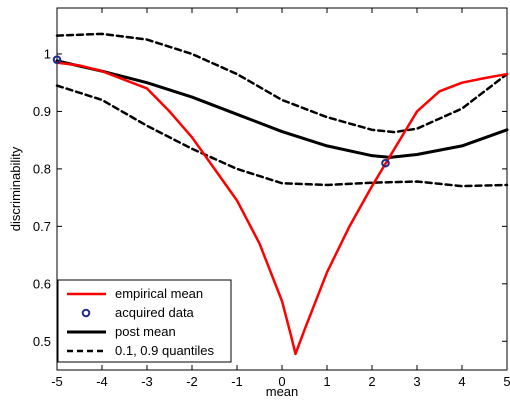 This screenshot has height=409, width=510. Describe the element at coordinates (42, 341) in the screenshot. I see `y-tick-label: 0.5` at that location.